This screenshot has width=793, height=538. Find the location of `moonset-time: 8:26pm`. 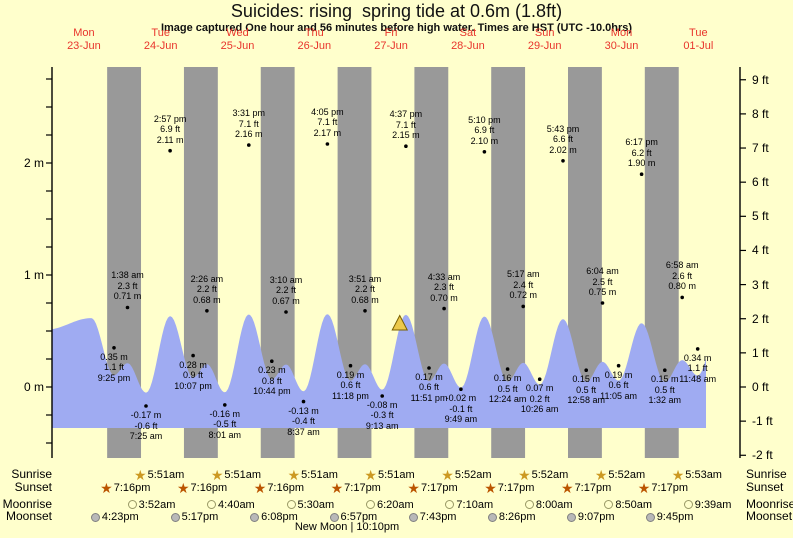

moonset-time: 8:26pm is located at coordinates (517, 517).